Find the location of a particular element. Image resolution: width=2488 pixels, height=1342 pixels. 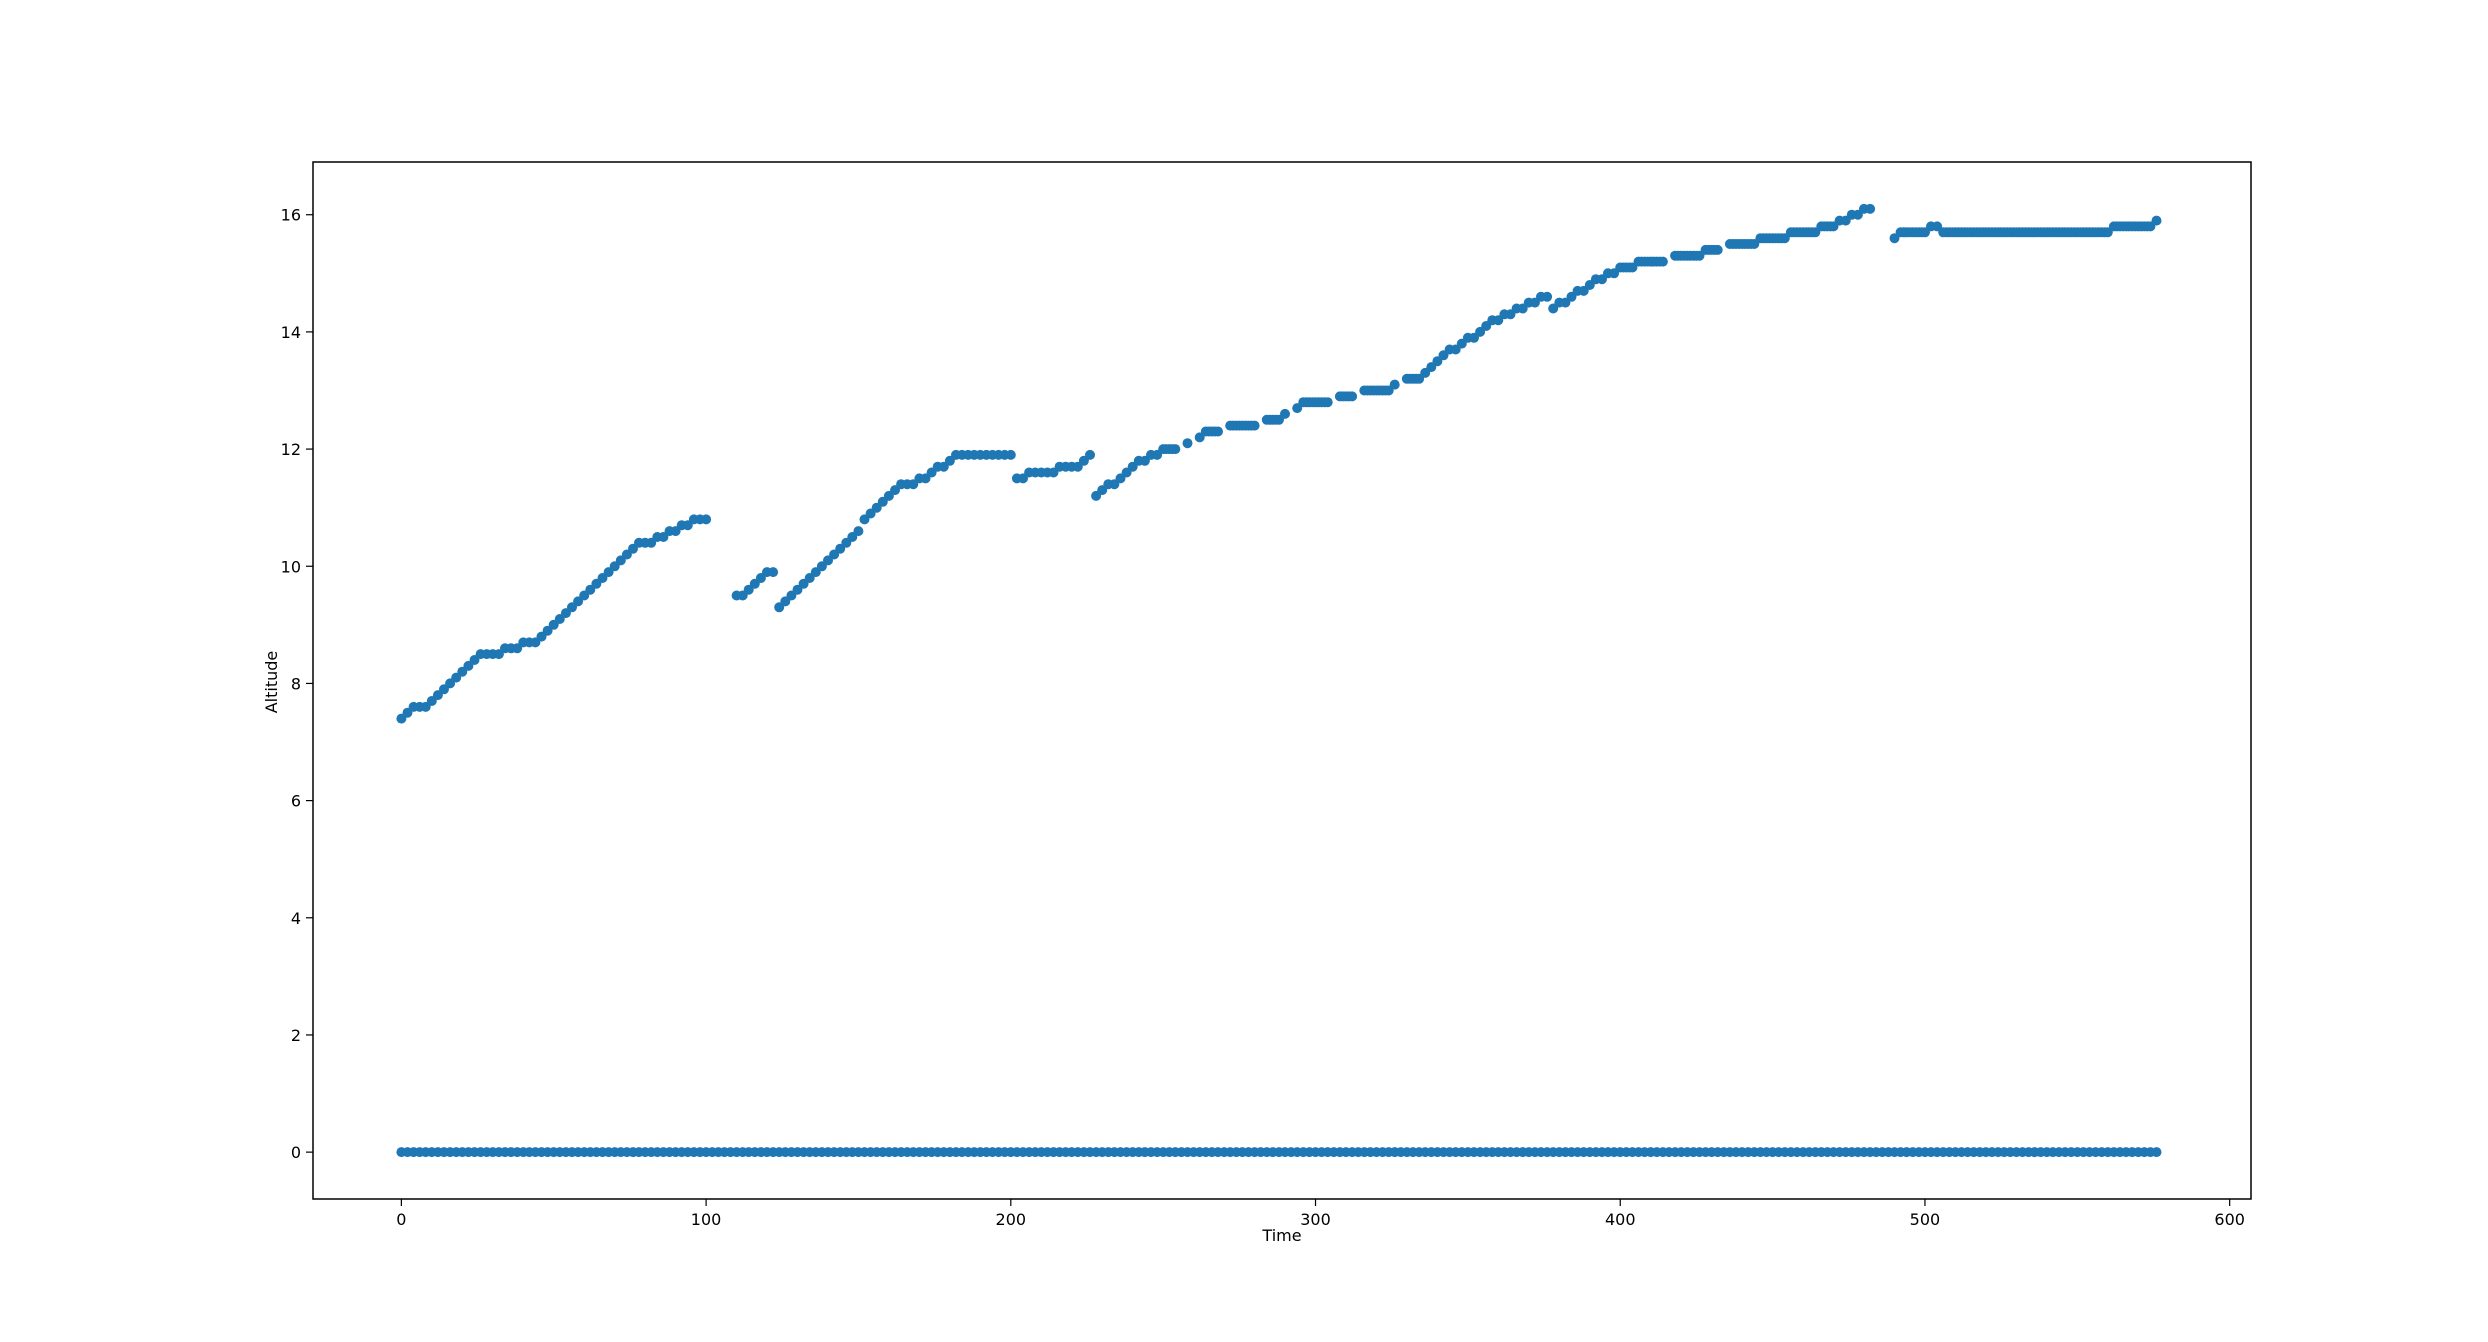

y-tick-label: 0 is located at coordinates (296, 1152).